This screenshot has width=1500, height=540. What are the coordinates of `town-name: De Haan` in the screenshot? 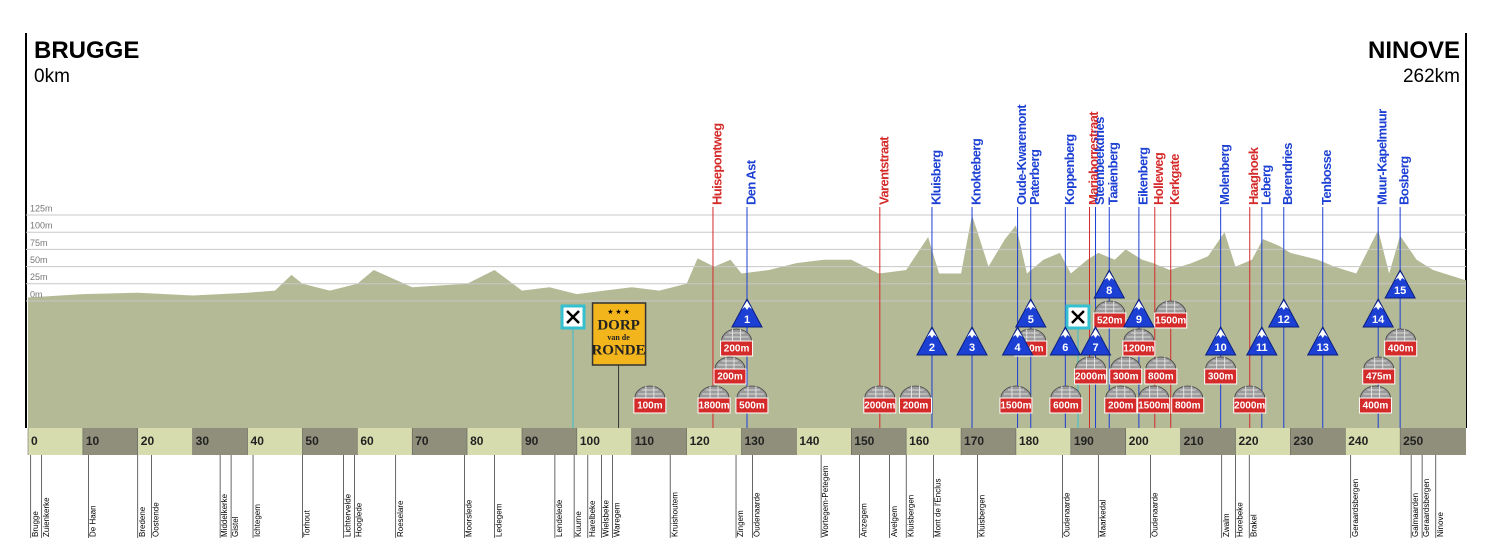 It's located at (92, 521).